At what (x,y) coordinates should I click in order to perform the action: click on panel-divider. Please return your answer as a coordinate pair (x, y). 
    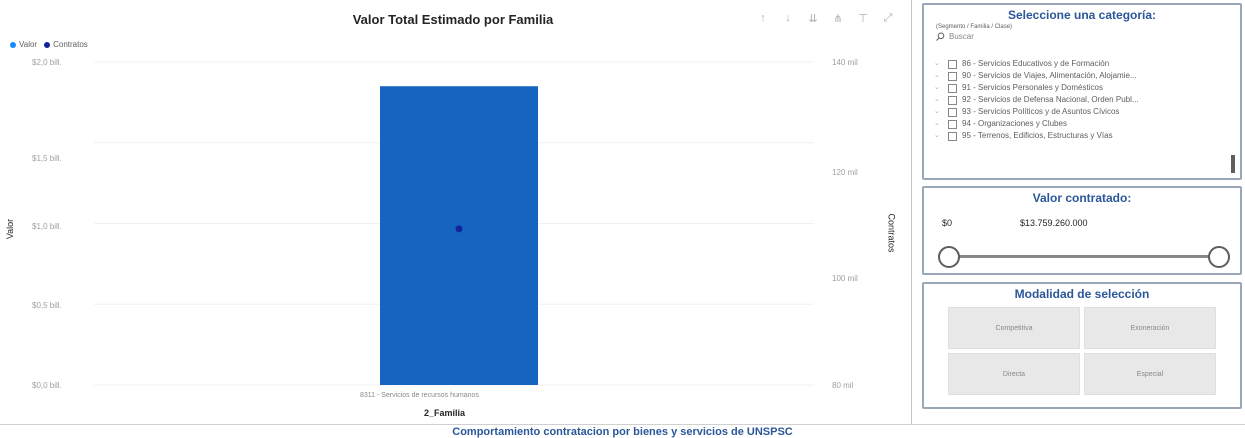
    Looking at the image, I should click on (911, 212).